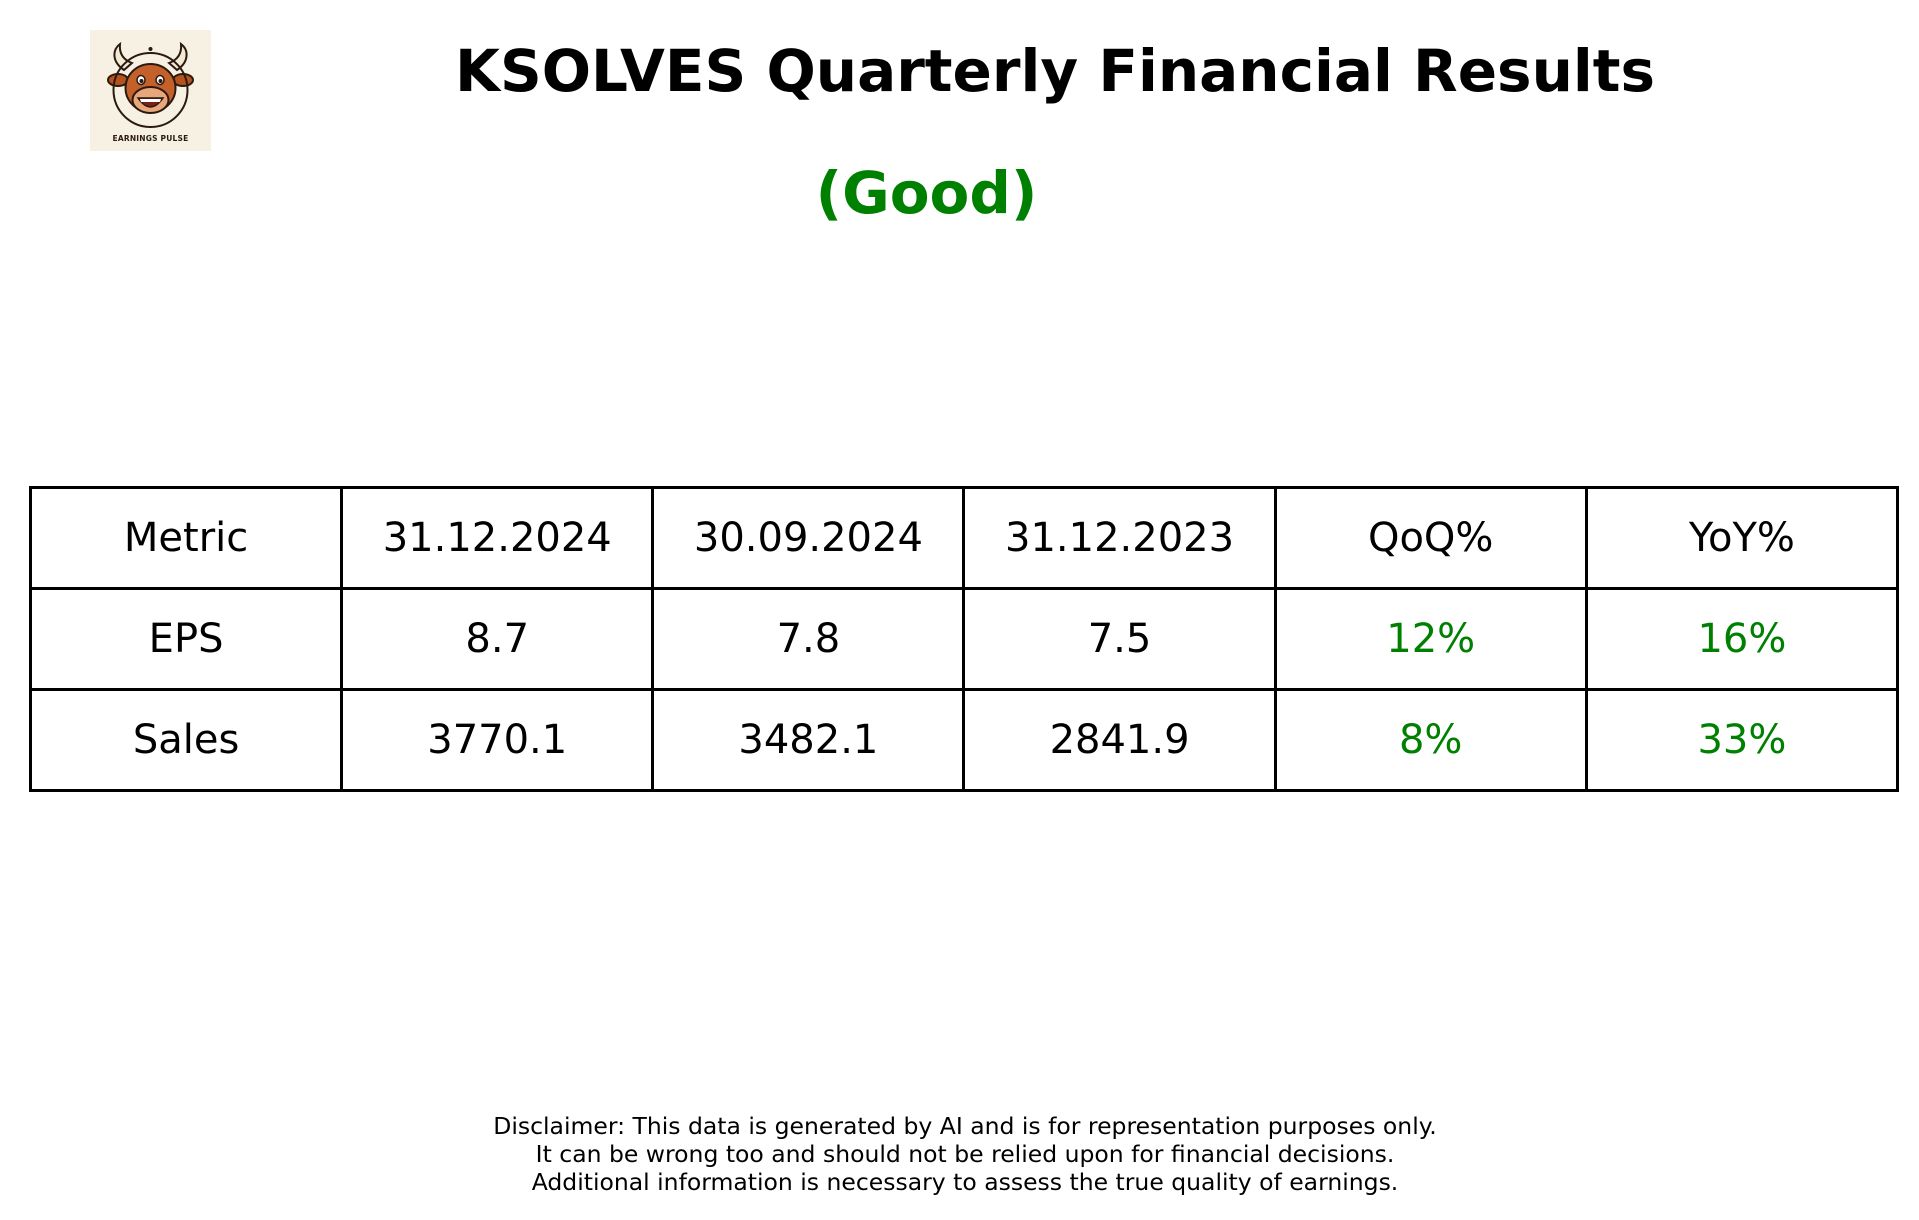 Image resolution: width=1919 pixels, height=1220 pixels. Describe the element at coordinates (808, 639) in the screenshot. I see `value-cell: 7.8` at that location.